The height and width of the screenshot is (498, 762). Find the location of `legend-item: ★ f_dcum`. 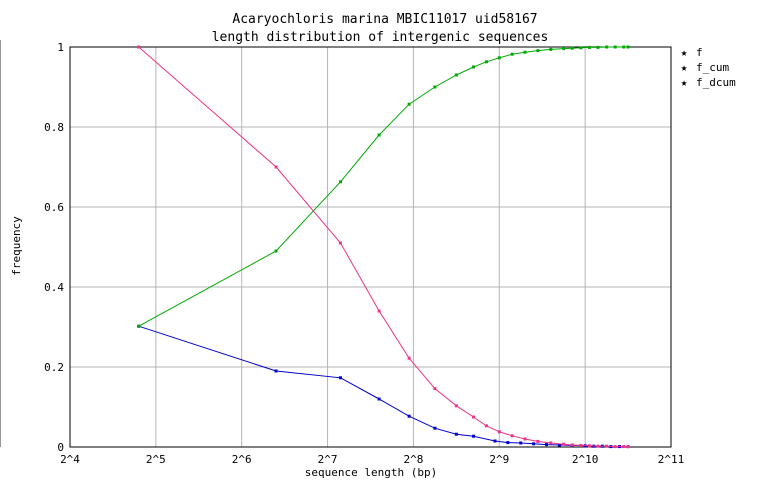

legend-item: ★ f_dcum is located at coordinates (708, 82).